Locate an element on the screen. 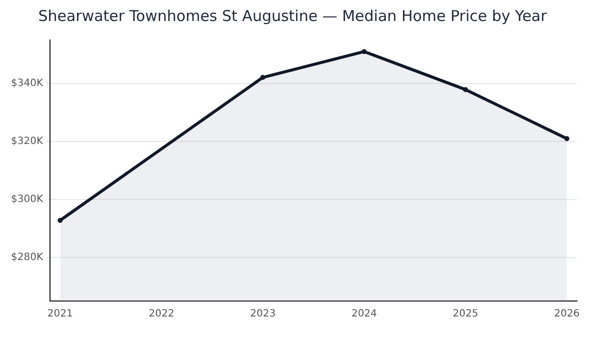  y-tick-label: $320K is located at coordinates (27, 142).